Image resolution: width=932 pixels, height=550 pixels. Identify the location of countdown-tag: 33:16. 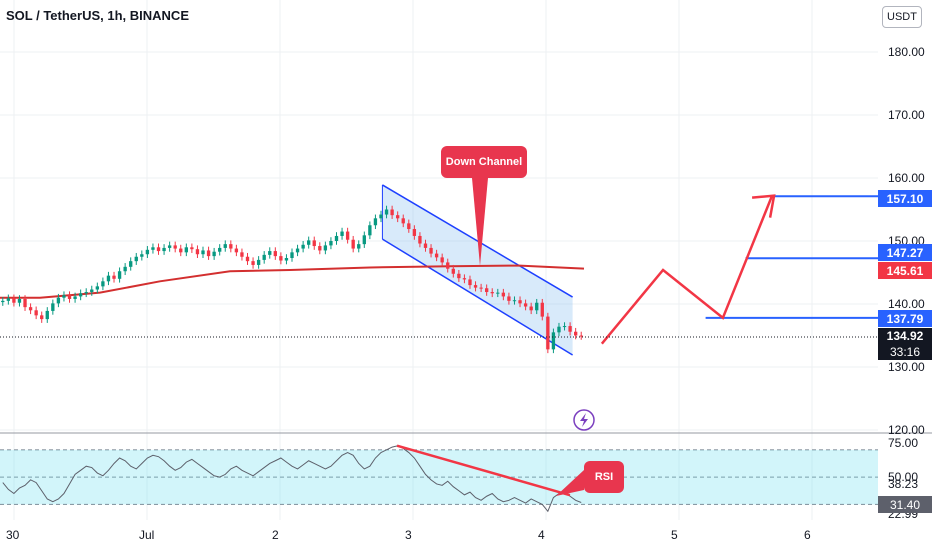
(905, 352).